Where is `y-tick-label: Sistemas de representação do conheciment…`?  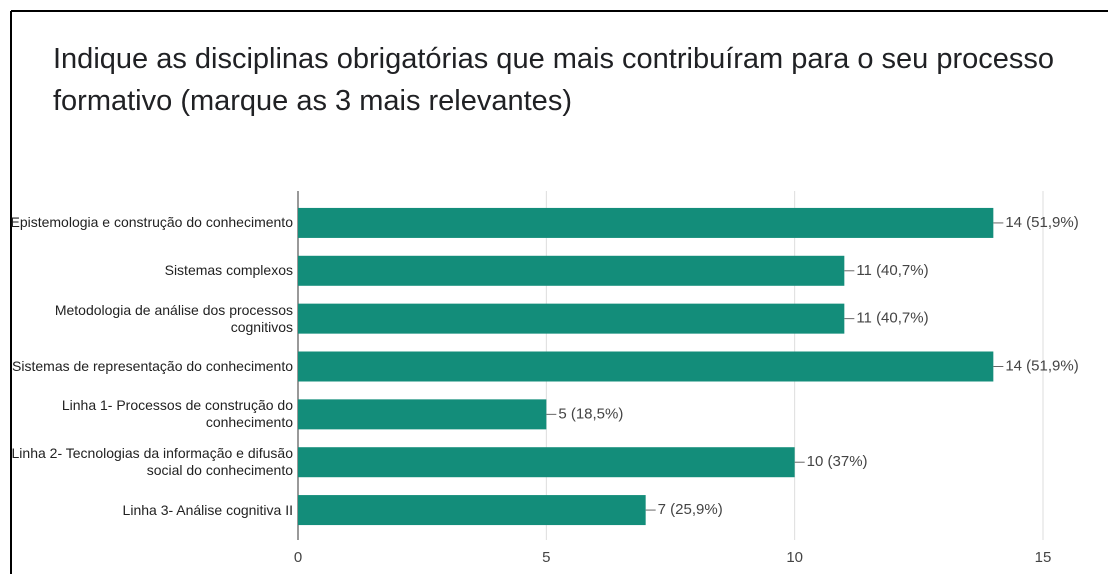
y-tick-label: Sistemas de representação do conheciment… is located at coordinates (152, 366).